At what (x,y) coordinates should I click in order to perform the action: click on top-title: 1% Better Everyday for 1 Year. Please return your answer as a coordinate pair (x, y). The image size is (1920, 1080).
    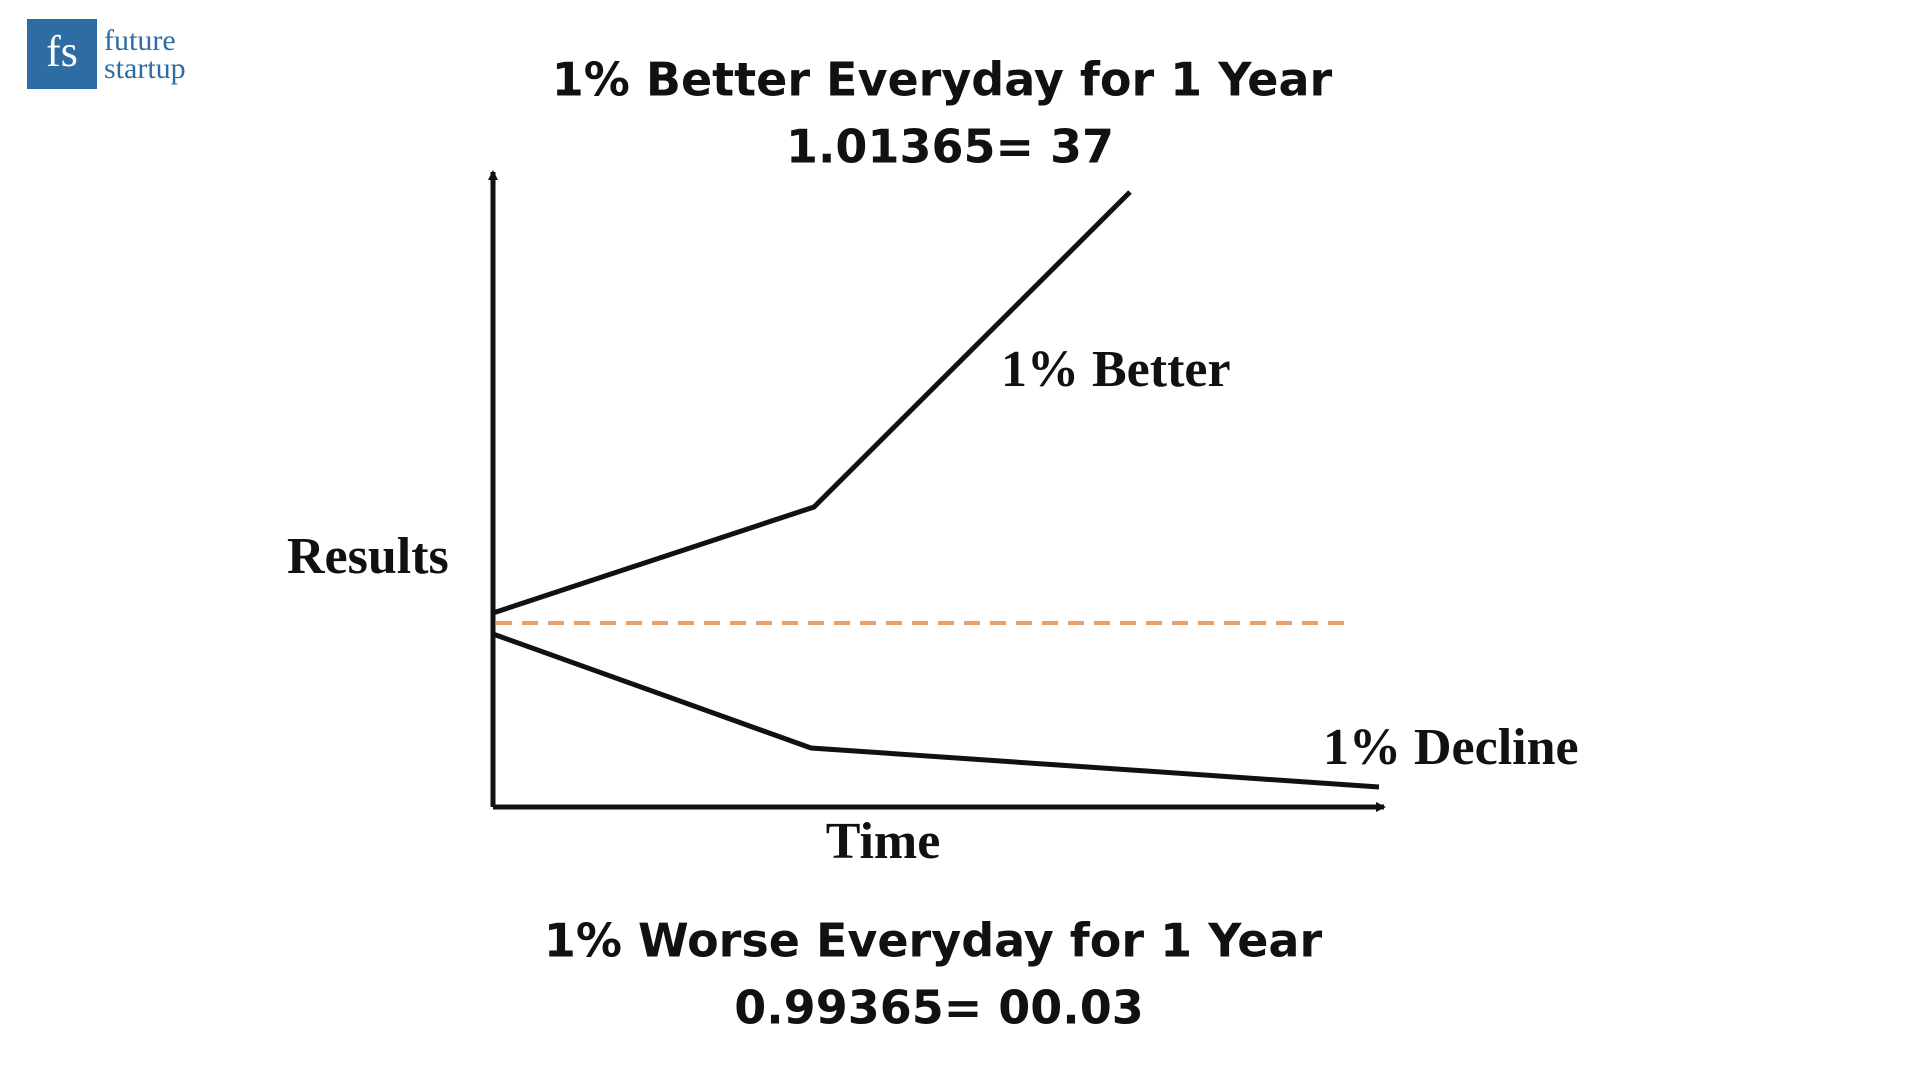
    Looking at the image, I should click on (942, 80).